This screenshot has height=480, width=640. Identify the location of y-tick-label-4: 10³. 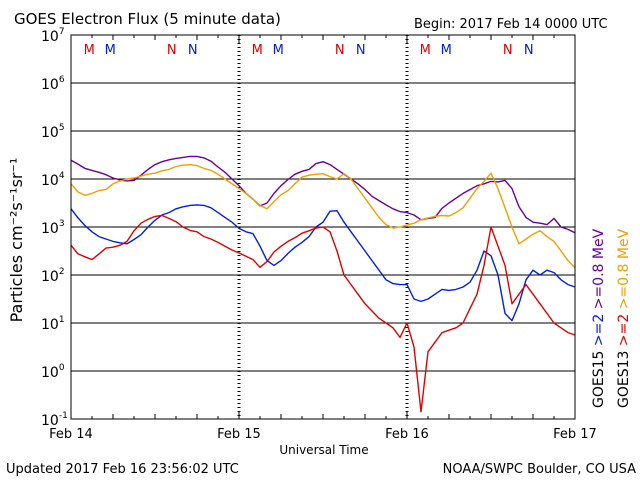
(53, 228).